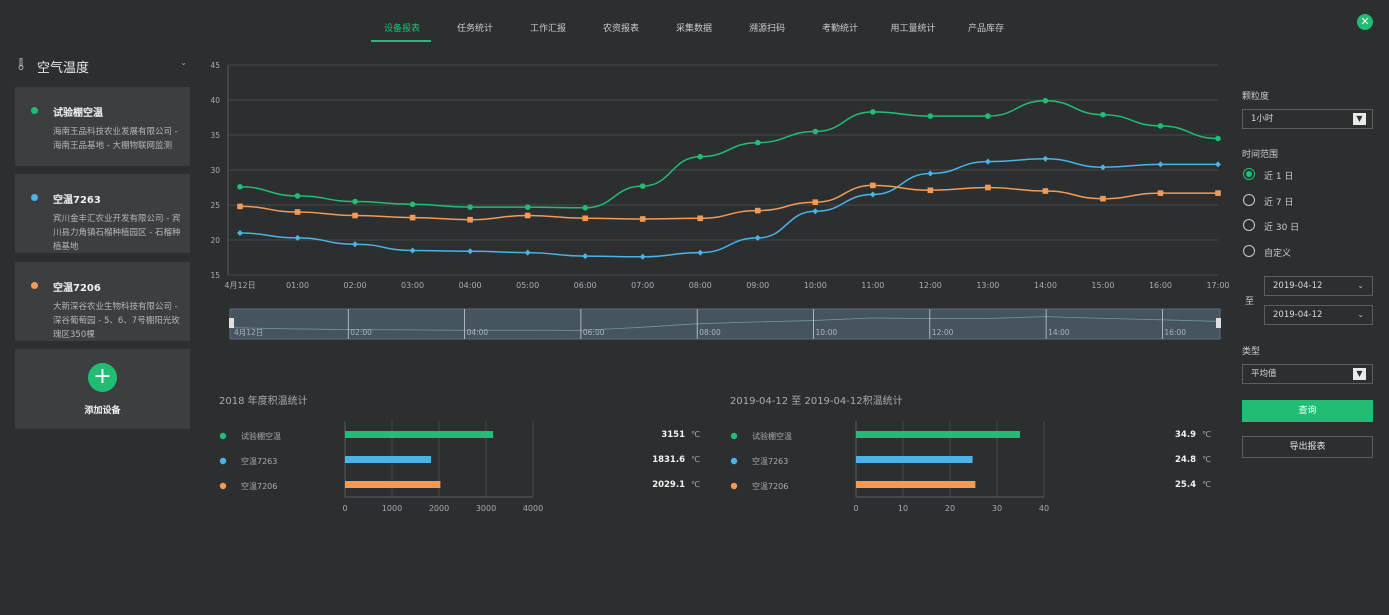  Describe the element at coordinates (1045, 285) in the screenshot. I see `x-tick-label: 14:00` at that location.